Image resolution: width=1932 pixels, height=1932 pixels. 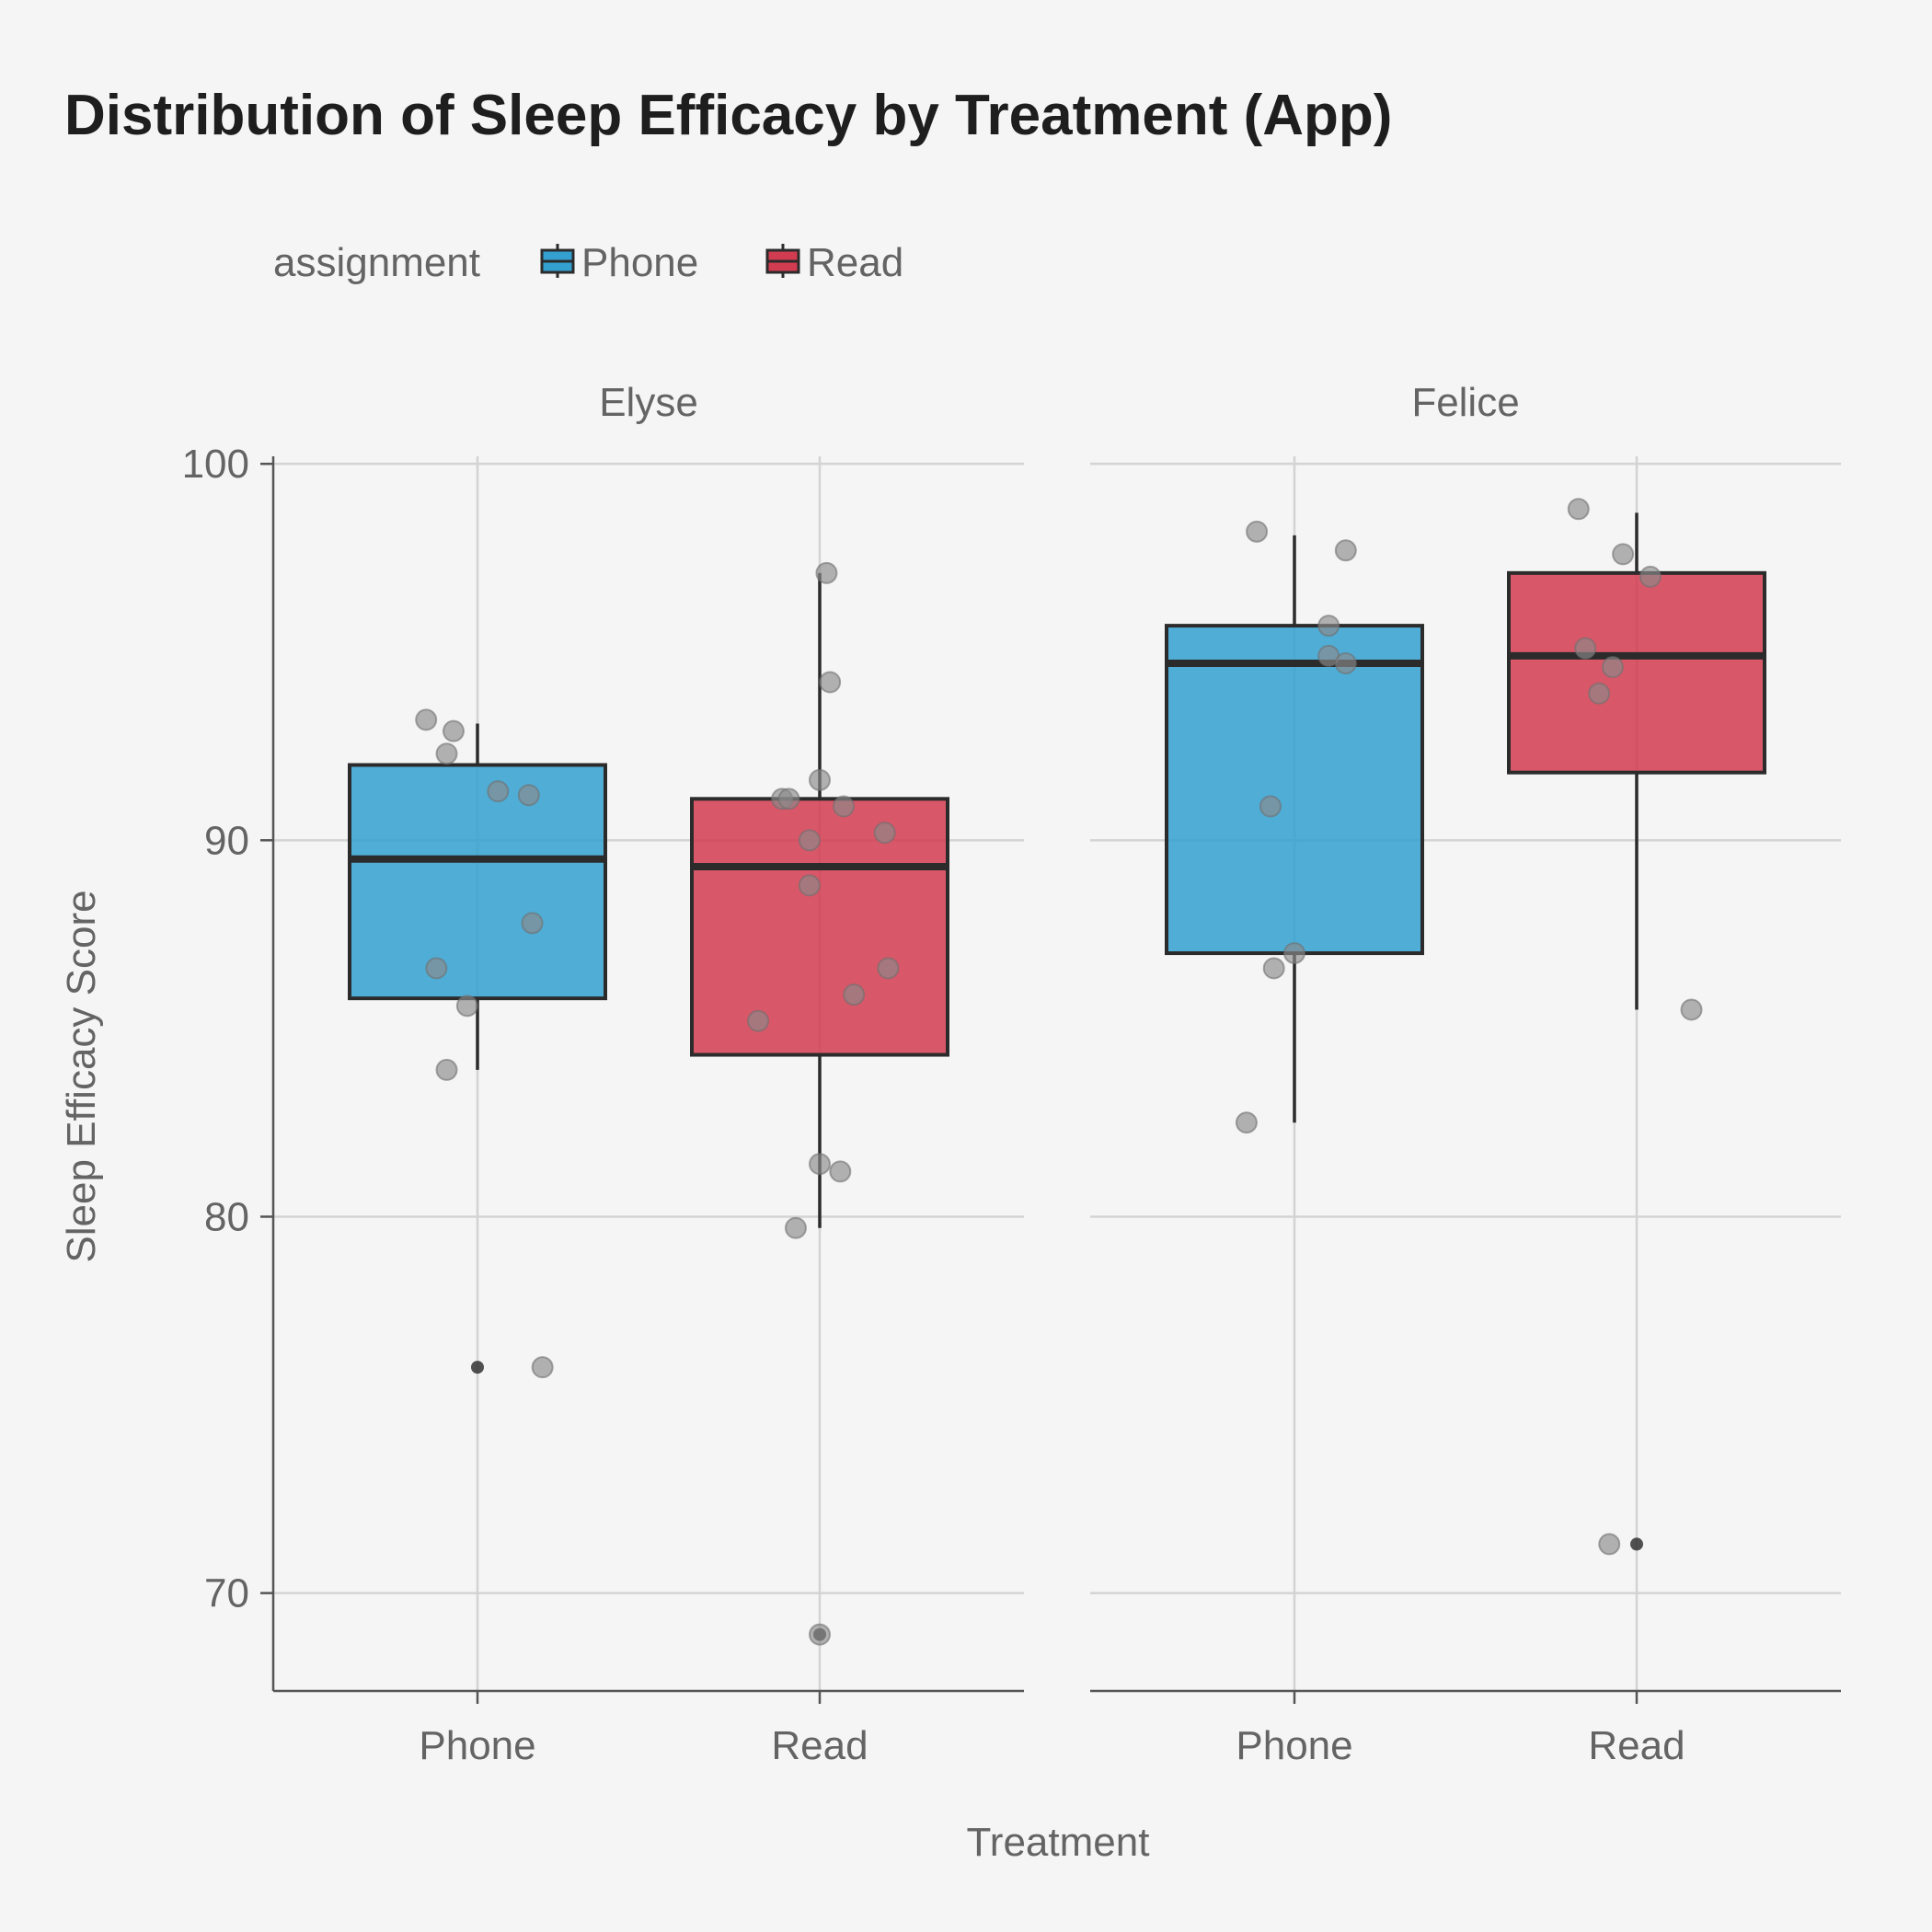 What do you see at coordinates (1058, 1842) in the screenshot?
I see `x-axis-title: Treatment` at bounding box center [1058, 1842].